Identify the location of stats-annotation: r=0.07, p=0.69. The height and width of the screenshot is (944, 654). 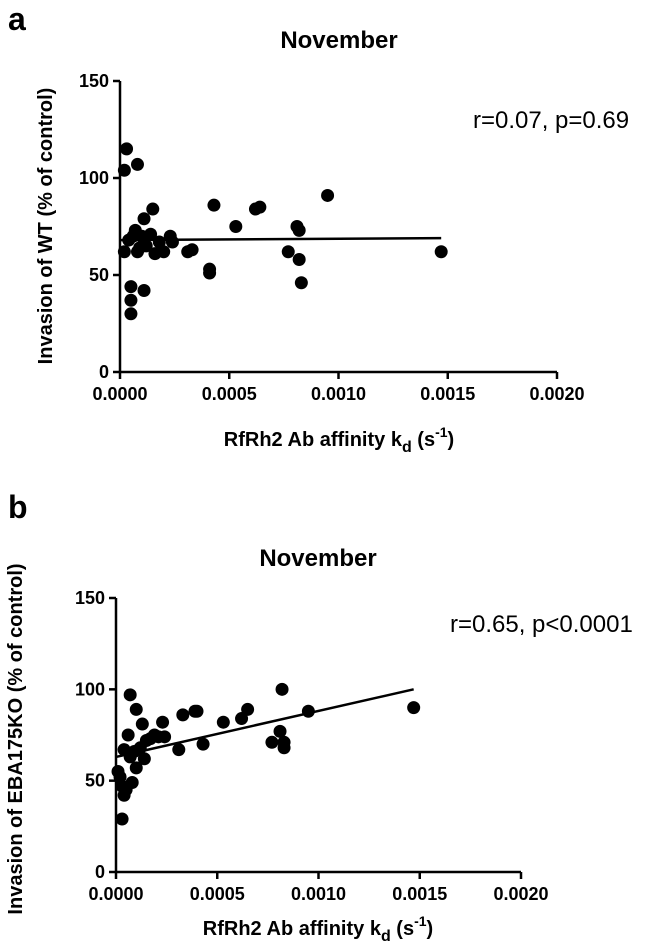
(551, 120).